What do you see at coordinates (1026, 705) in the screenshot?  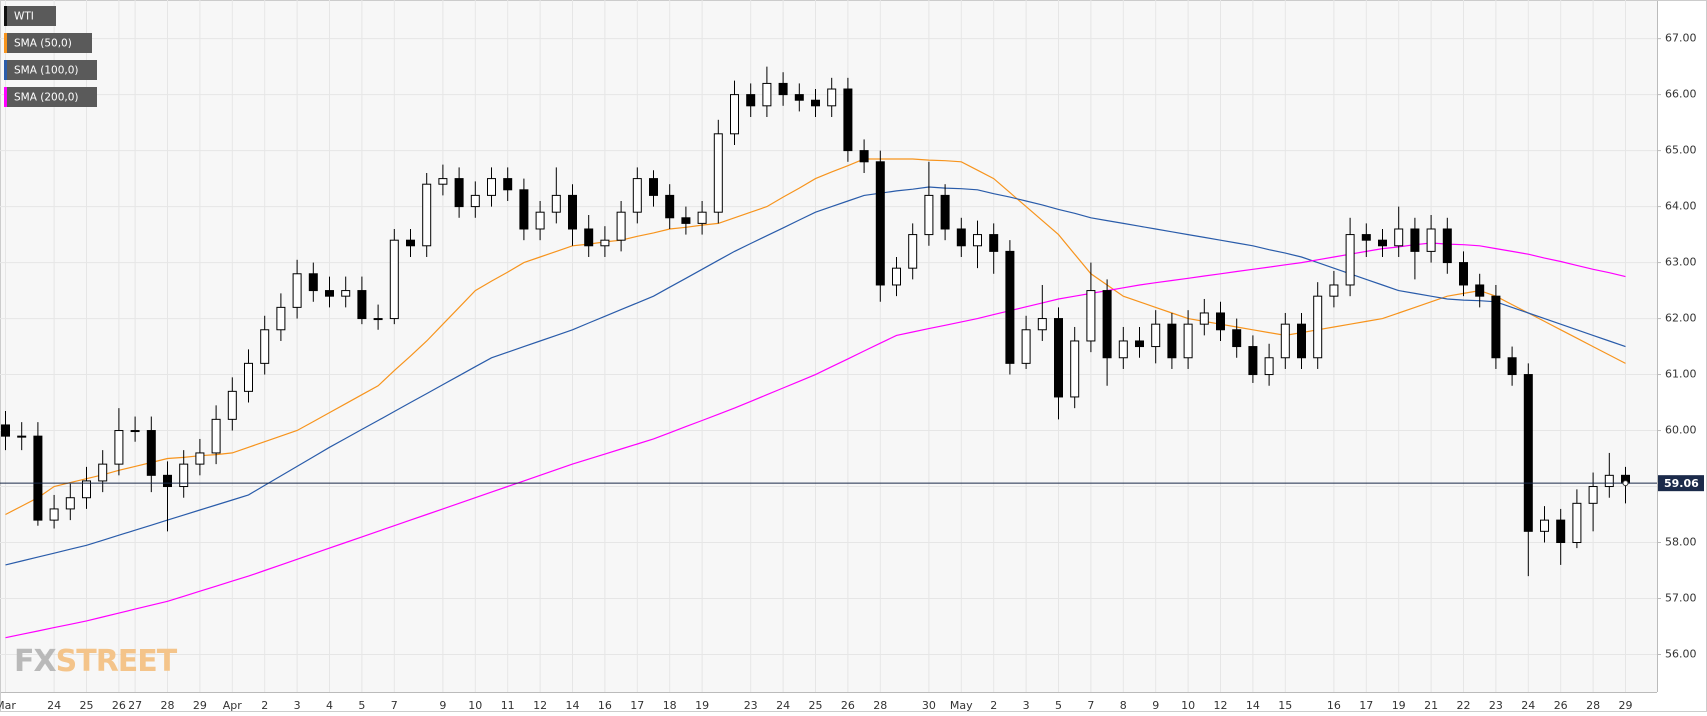 I see `x-tick-label: 3` at bounding box center [1026, 705].